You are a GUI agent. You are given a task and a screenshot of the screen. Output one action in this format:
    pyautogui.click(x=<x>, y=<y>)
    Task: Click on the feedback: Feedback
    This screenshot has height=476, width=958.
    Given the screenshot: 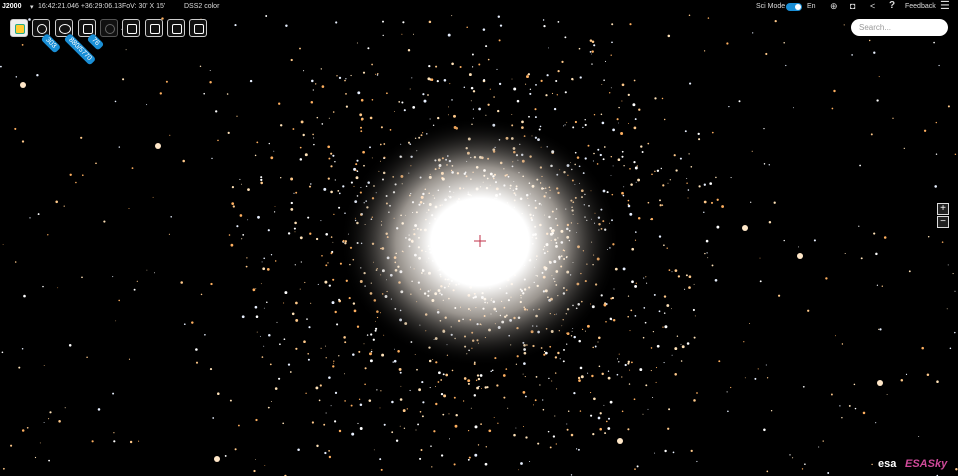 What is the action you would take?
    pyautogui.click(x=920, y=6)
    